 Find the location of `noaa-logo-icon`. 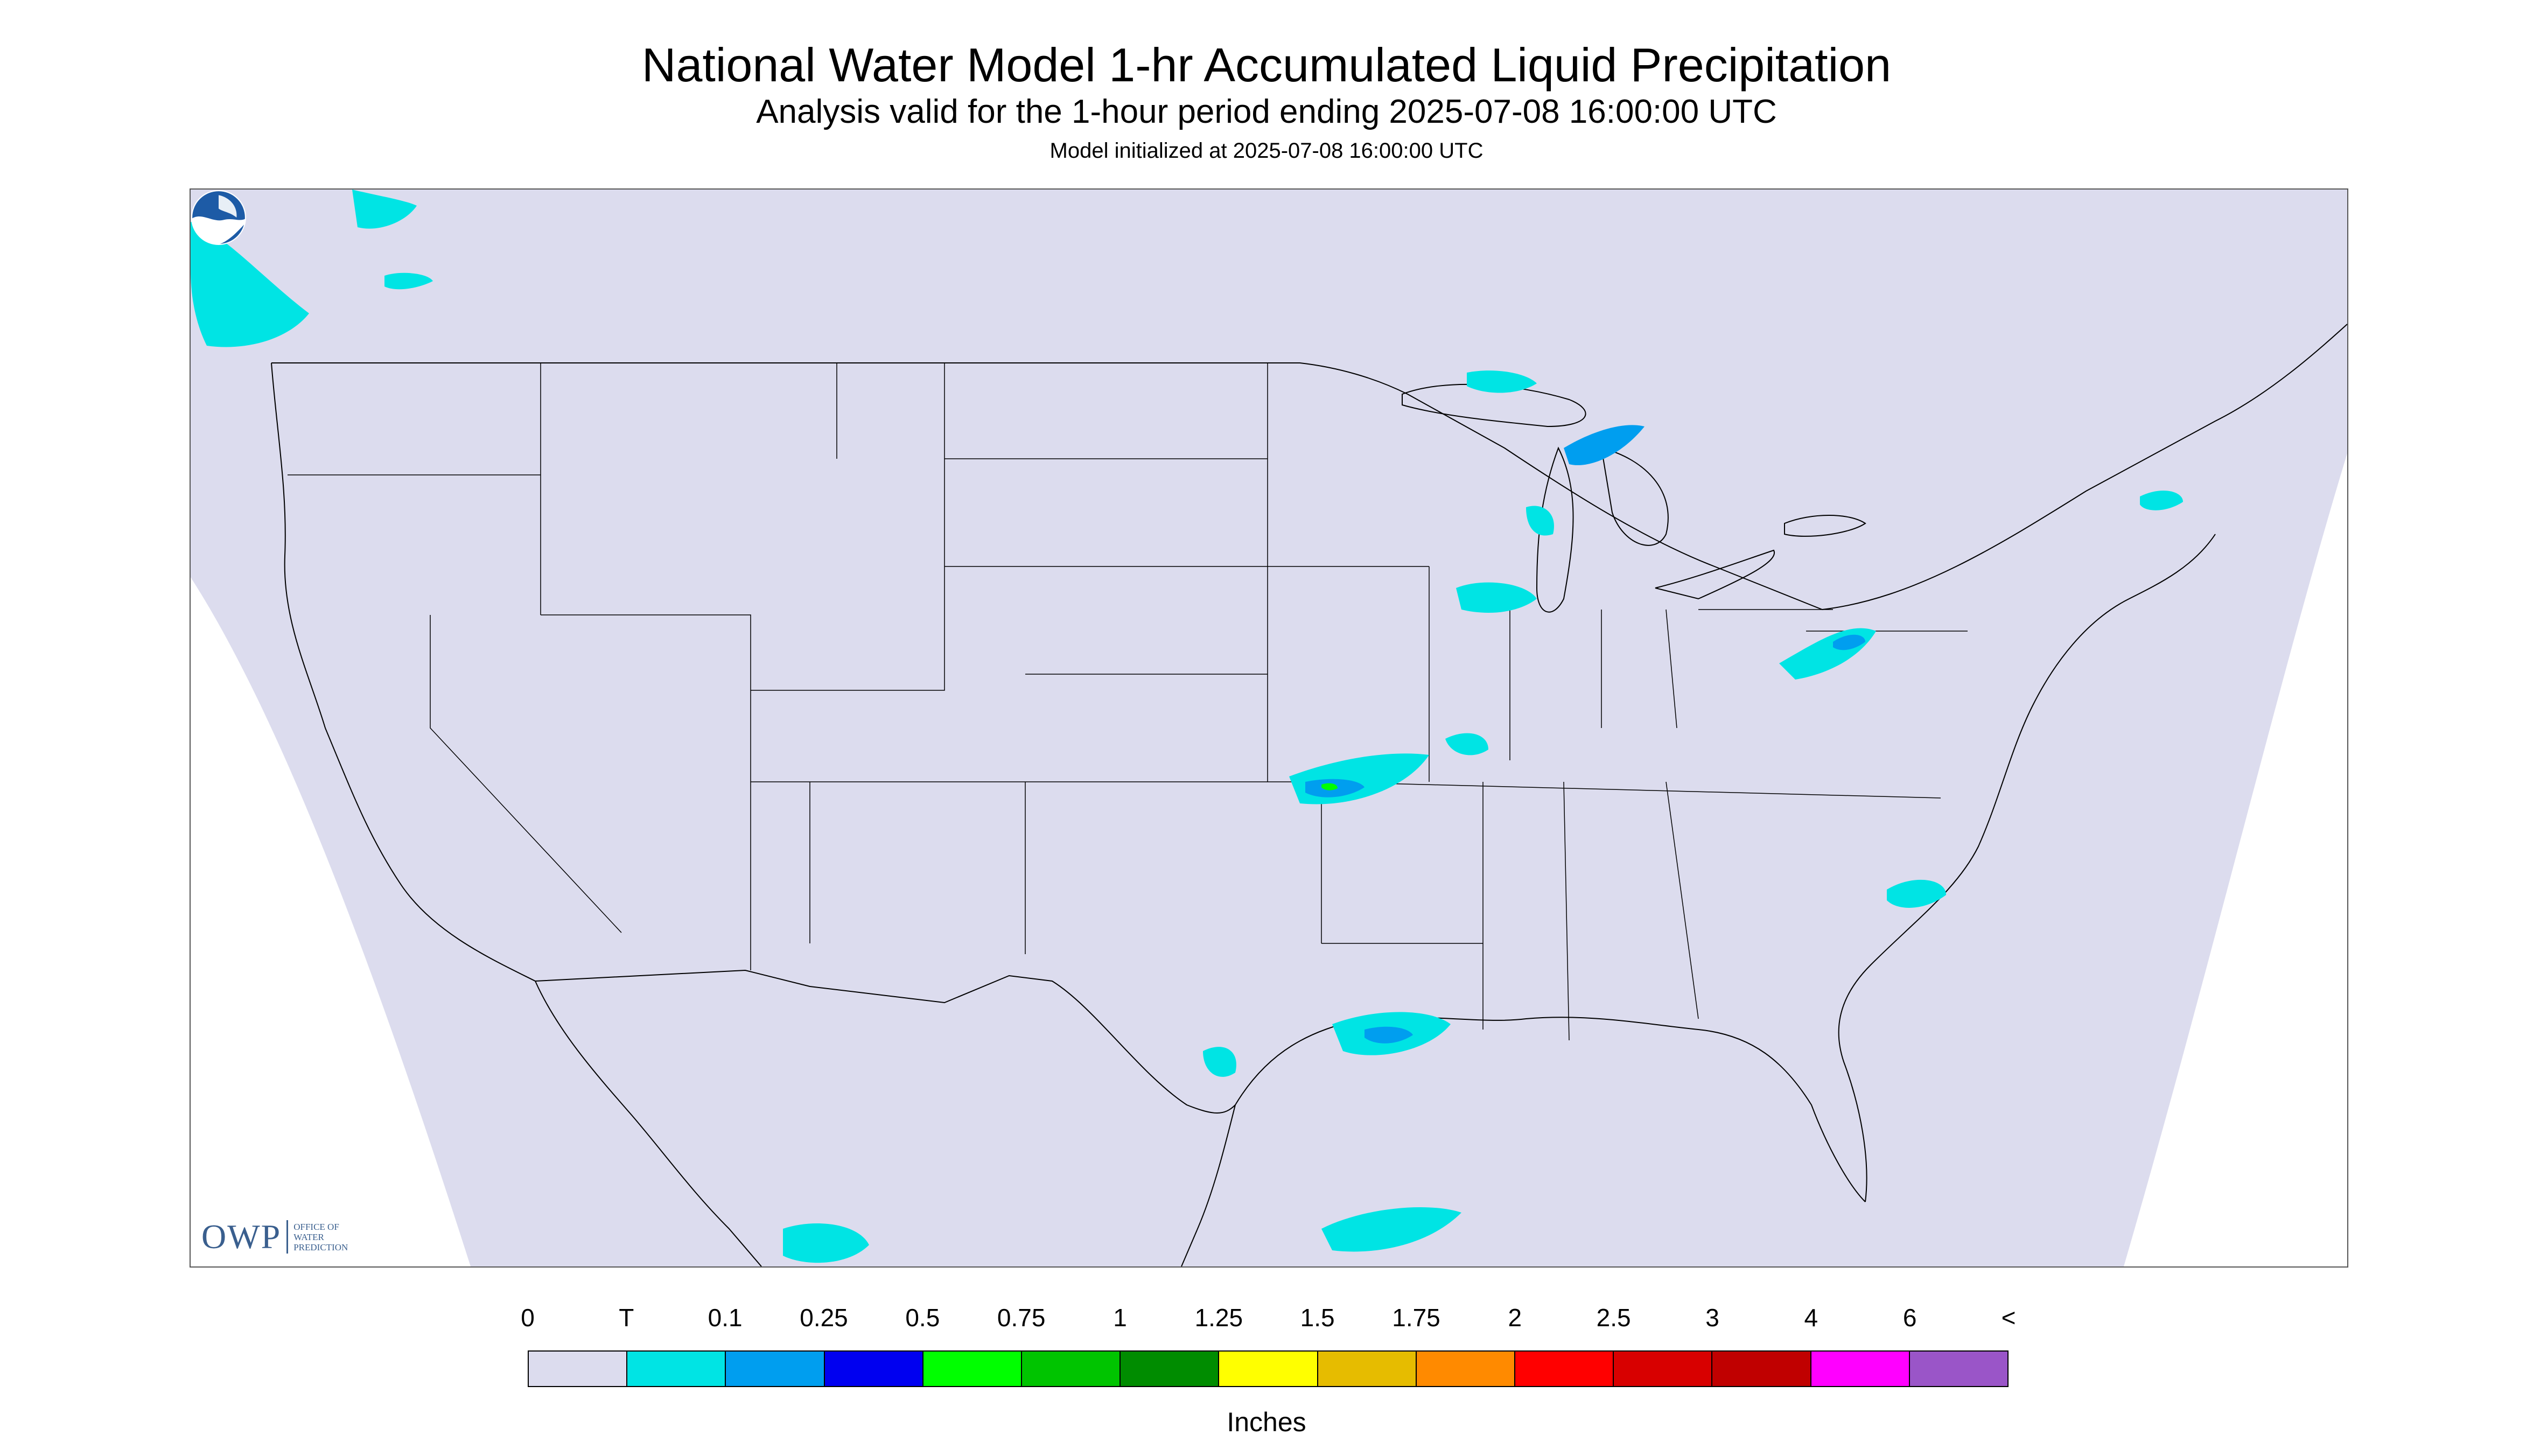

noaa-logo-icon is located at coordinates (218, 217).